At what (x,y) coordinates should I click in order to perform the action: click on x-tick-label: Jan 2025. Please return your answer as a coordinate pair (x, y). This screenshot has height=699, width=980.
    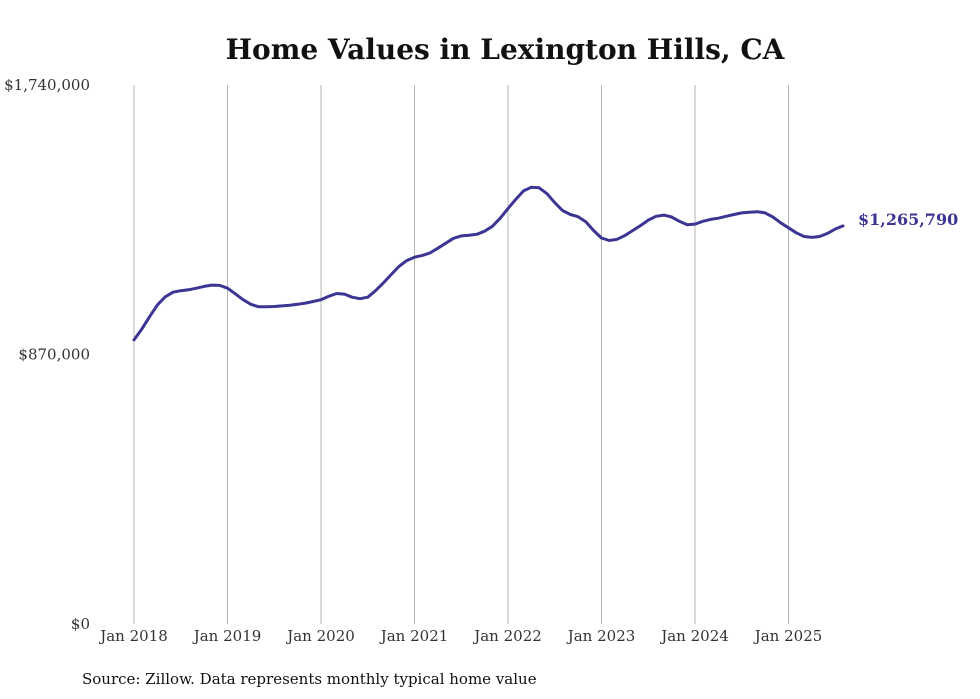
    Looking at the image, I should click on (788, 636).